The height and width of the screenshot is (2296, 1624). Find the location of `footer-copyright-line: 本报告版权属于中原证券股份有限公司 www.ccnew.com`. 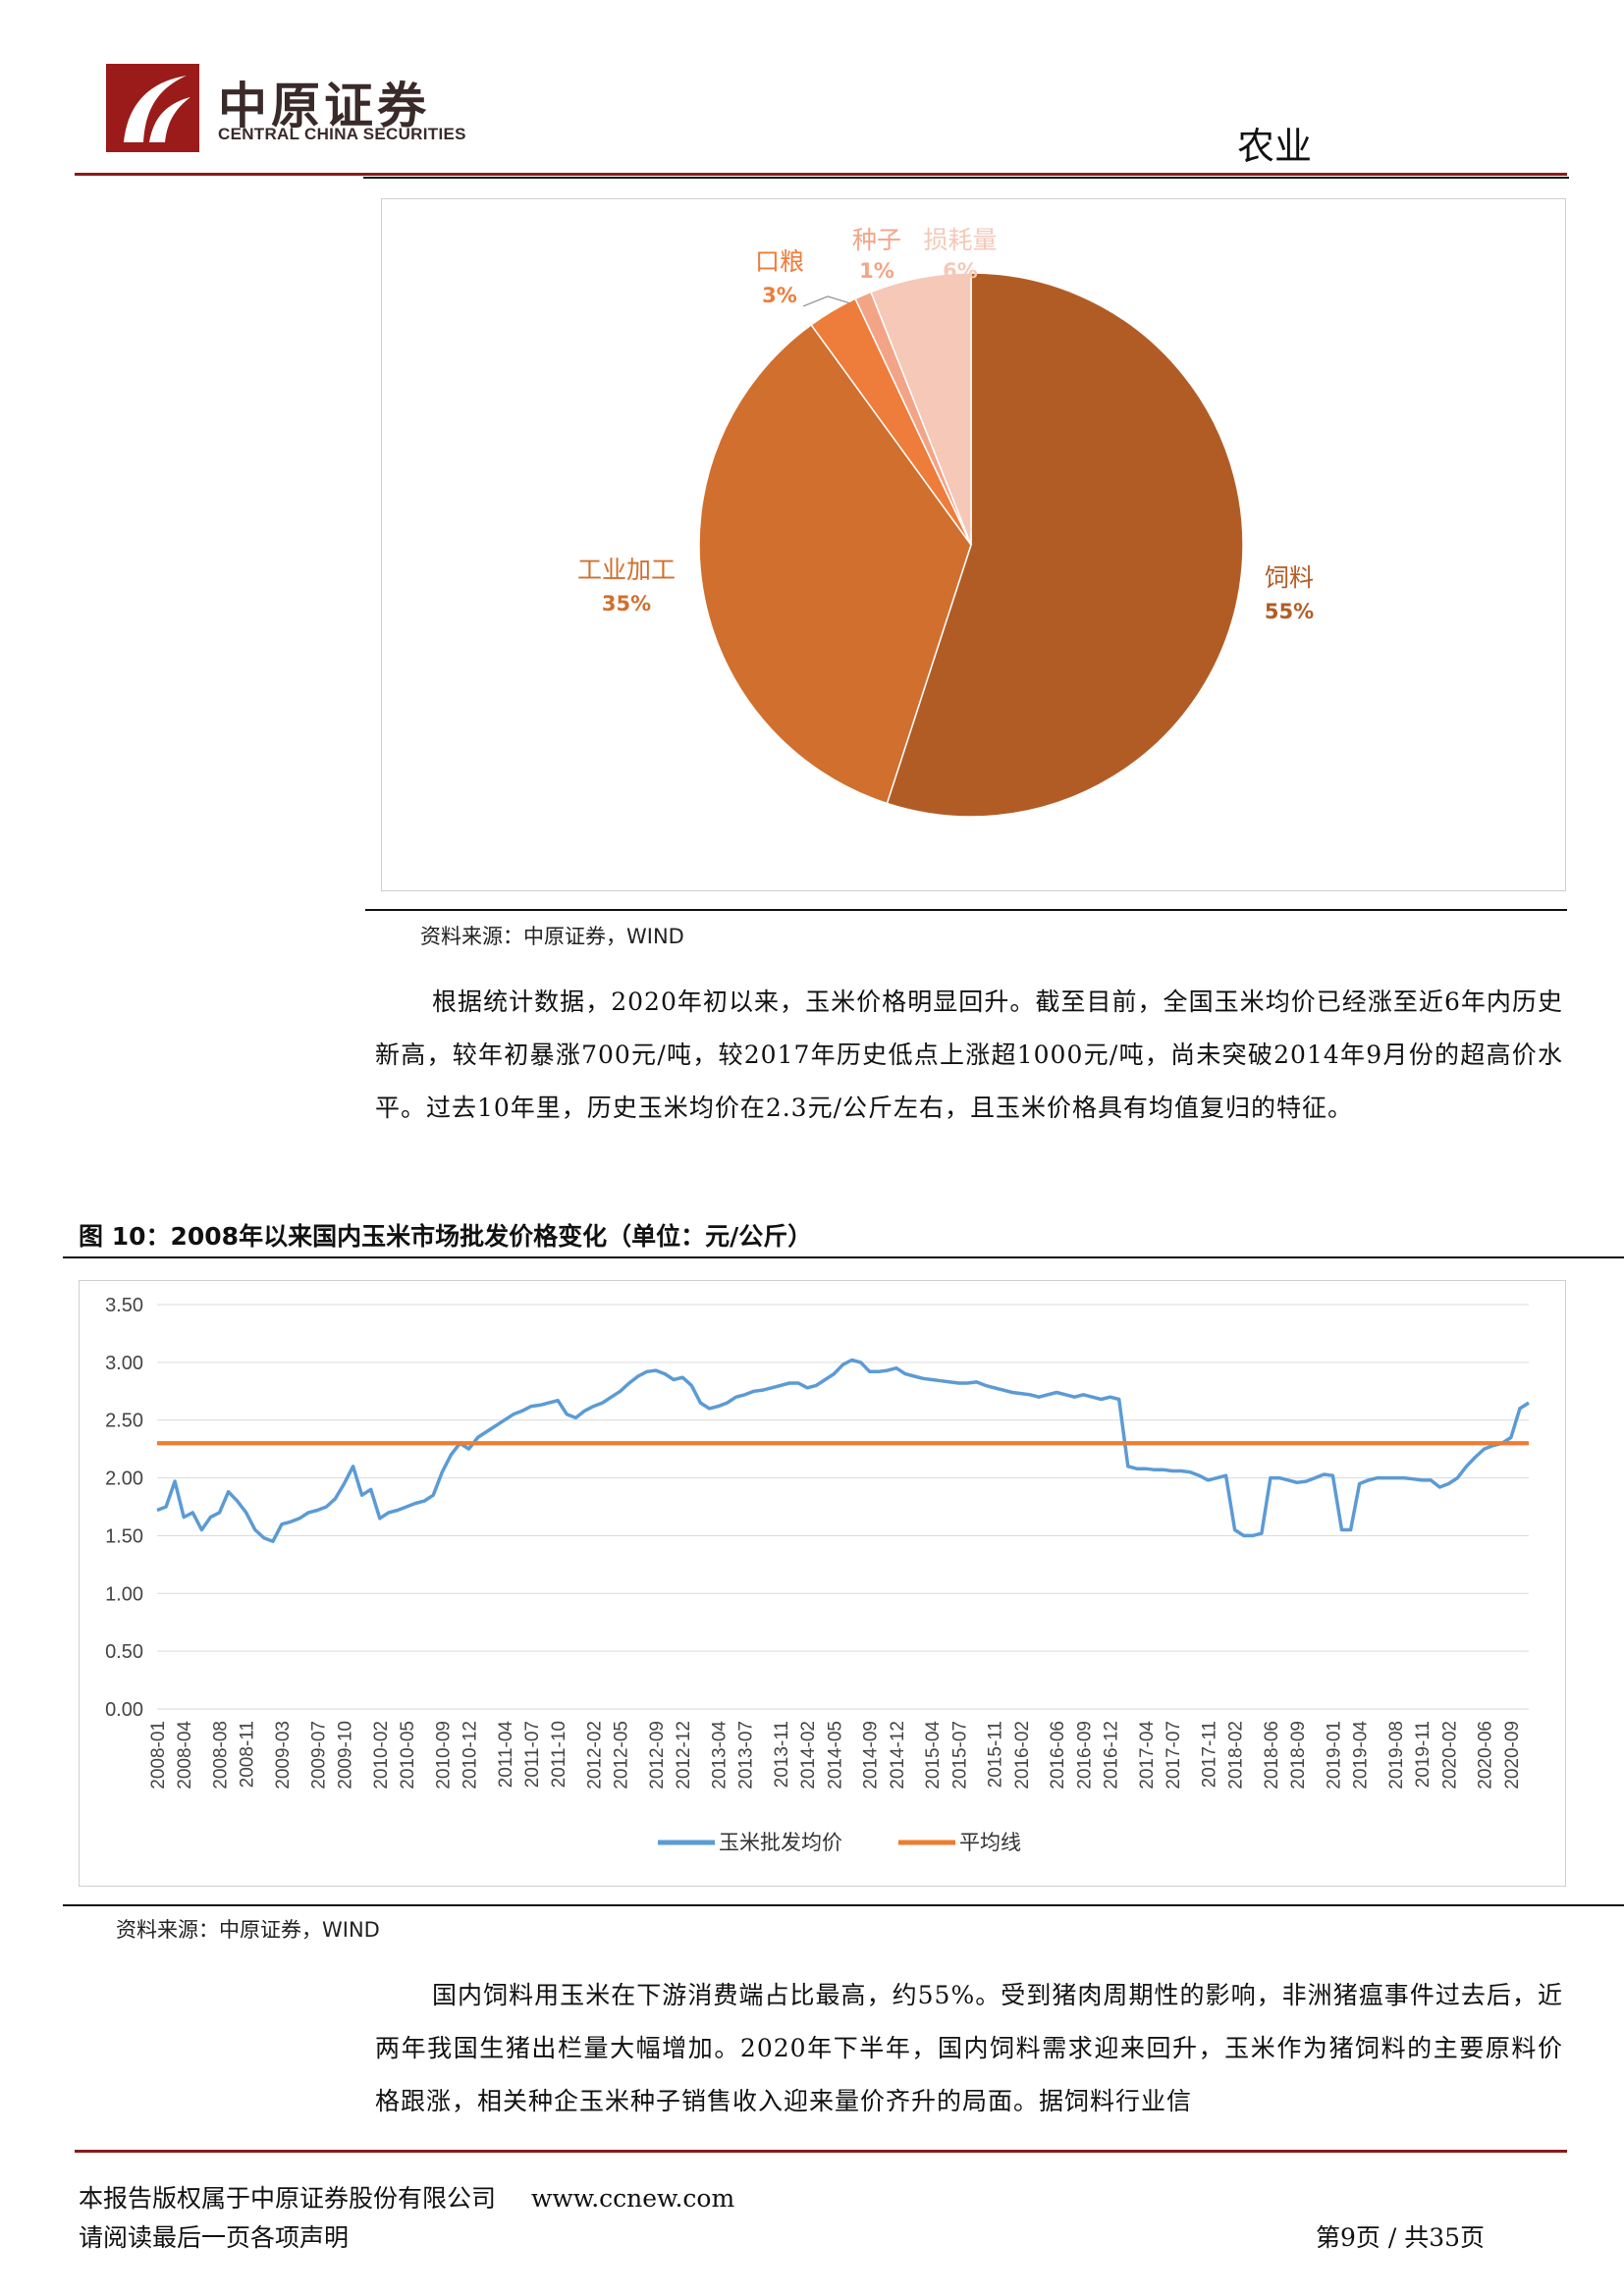

footer-copyright-line: 本报告版权属于中原证券股份有限公司 www.ccnew.com is located at coordinates (406, 2197).